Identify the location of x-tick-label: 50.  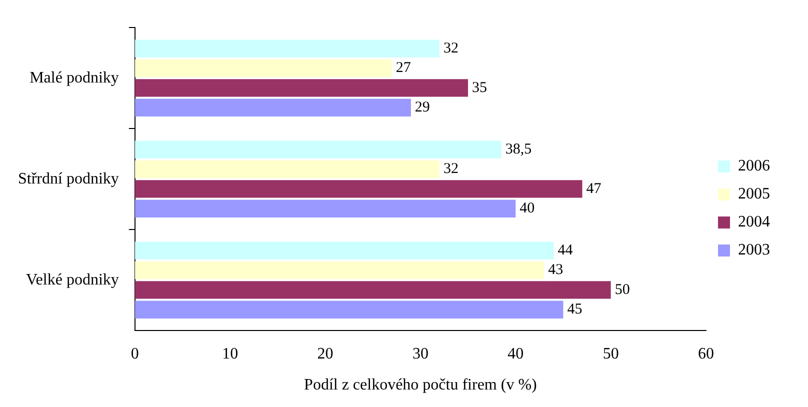
(610, 353).